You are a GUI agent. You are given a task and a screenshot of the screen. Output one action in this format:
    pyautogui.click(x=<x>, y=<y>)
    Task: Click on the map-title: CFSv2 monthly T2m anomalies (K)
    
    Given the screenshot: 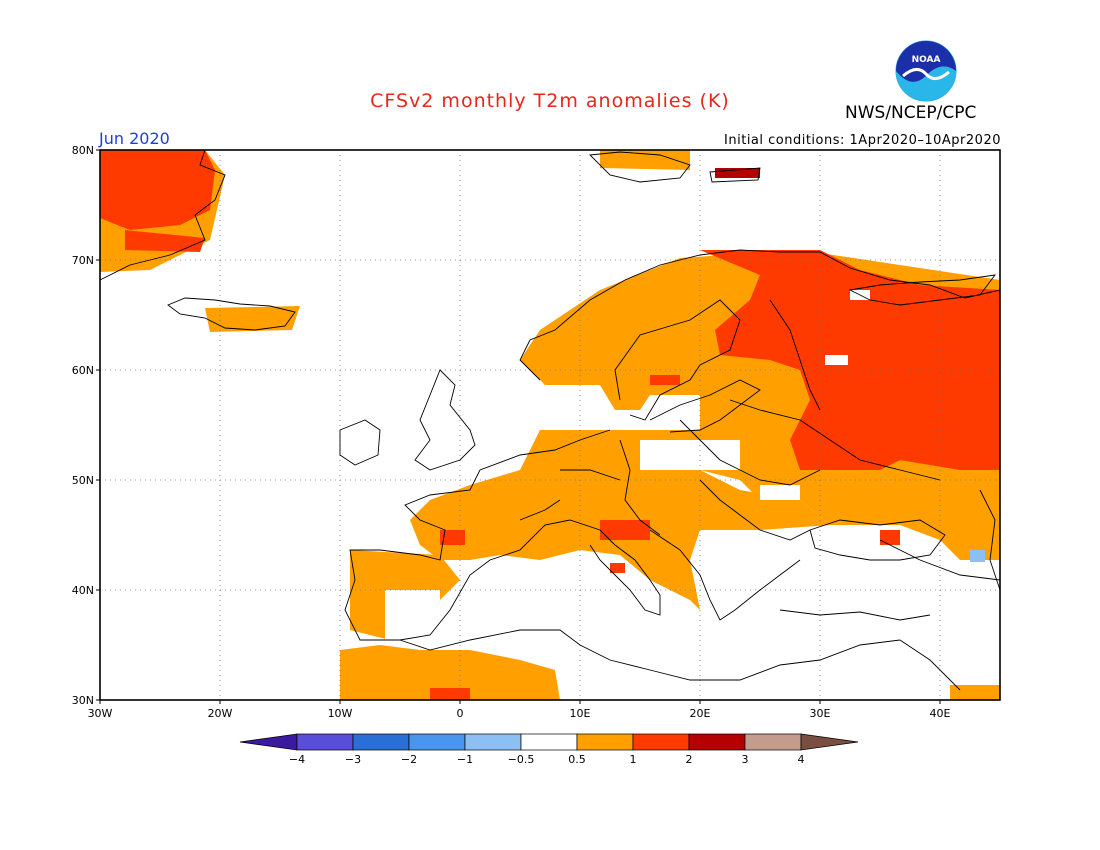 What is the action you would take?
    pyautogui.click(x=550, y=101)
    